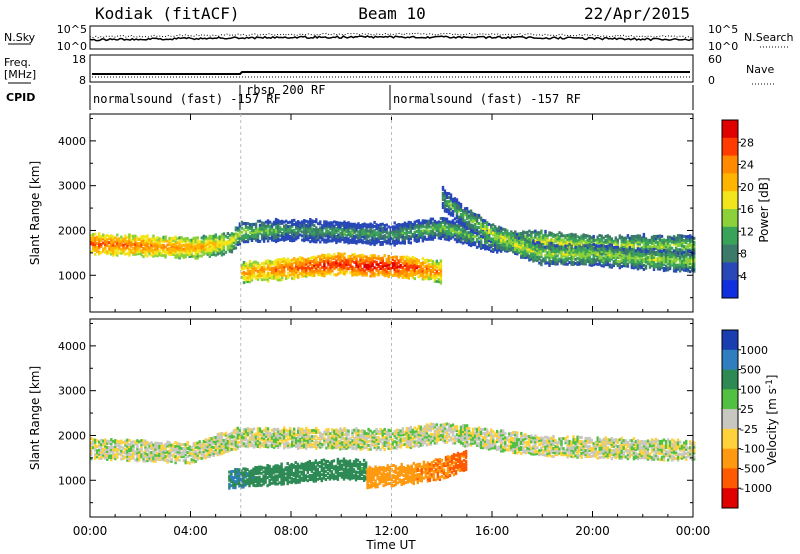 The width and height of the screenshot is (800, 554). I want to click on freq-label: Freq., so click(17, 62).